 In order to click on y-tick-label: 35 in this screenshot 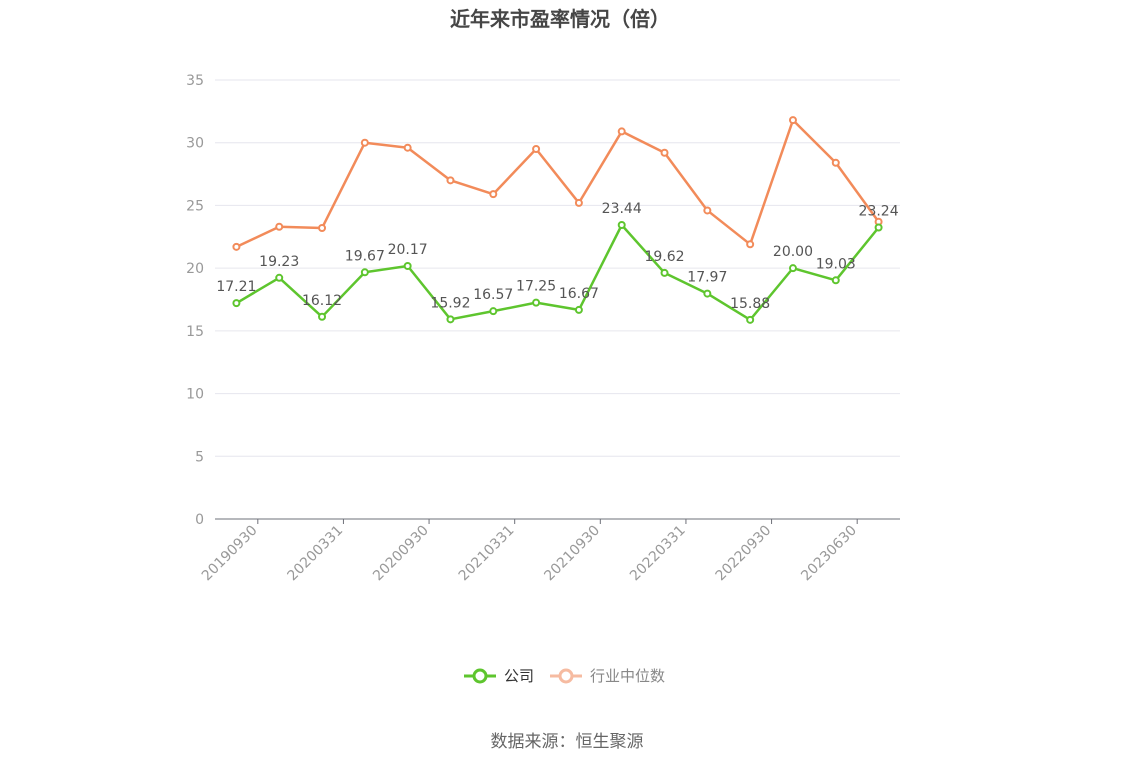, I will do `click(195, 81)`.